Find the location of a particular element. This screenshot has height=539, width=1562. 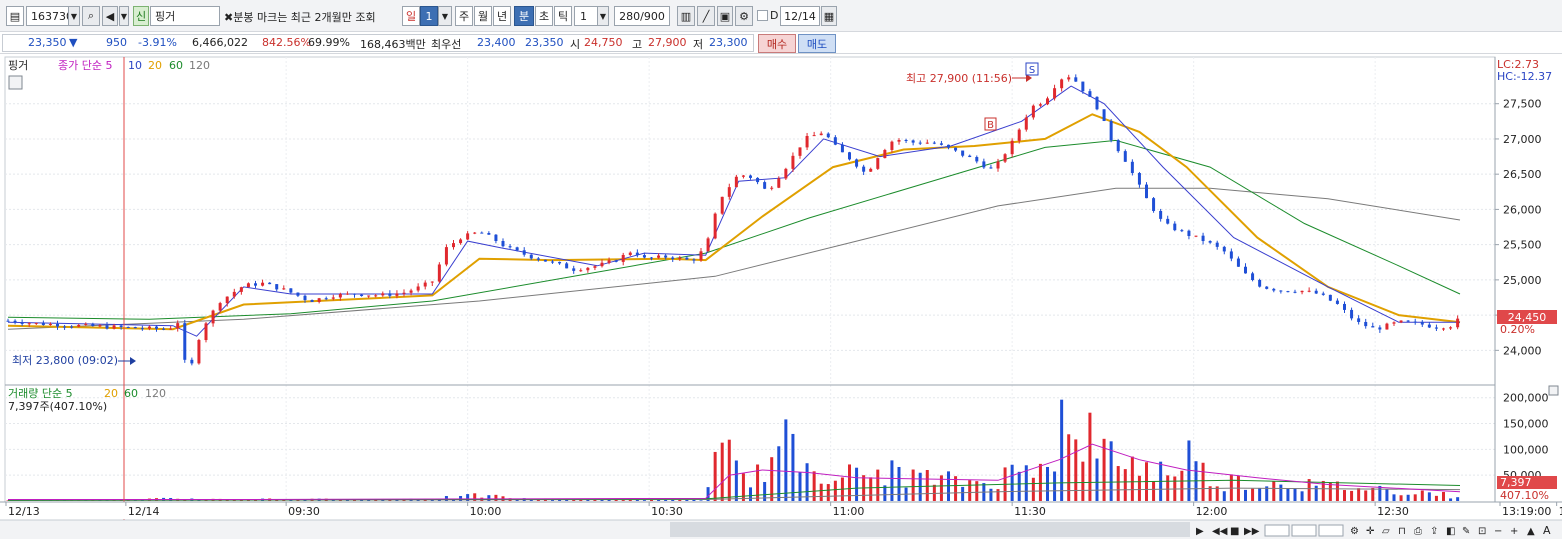

legend-ma-20: 20 is located at coordinates (155, 65).